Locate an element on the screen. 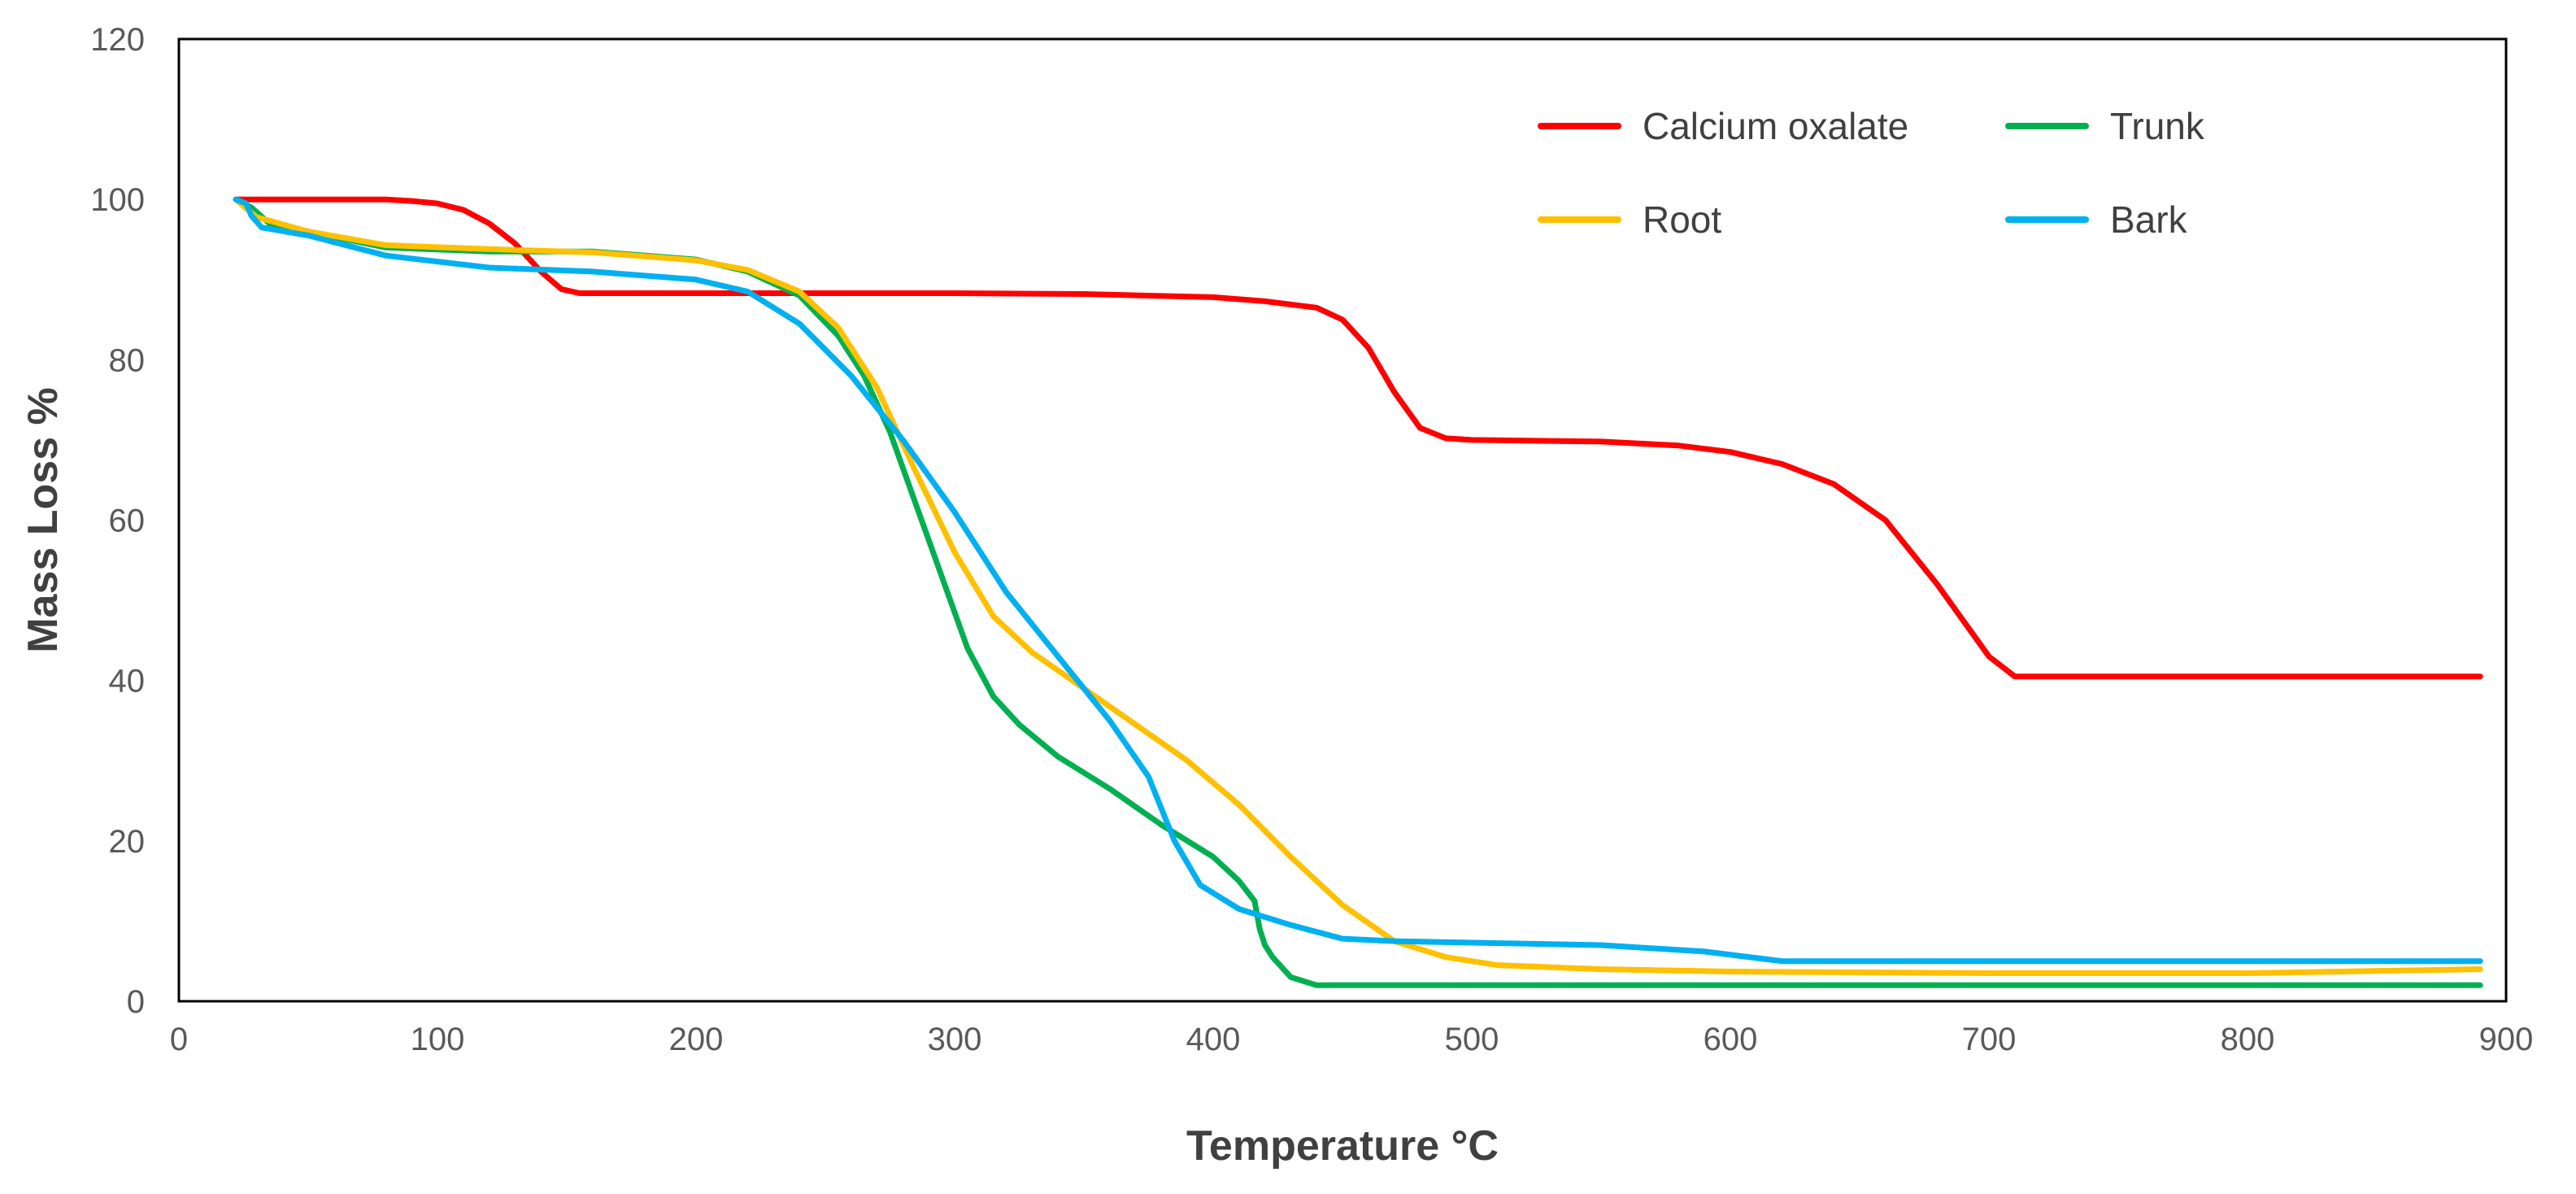 The image size is (2576, 1194). x-tick-label: 400 is located at coordinates (1214, 1039).